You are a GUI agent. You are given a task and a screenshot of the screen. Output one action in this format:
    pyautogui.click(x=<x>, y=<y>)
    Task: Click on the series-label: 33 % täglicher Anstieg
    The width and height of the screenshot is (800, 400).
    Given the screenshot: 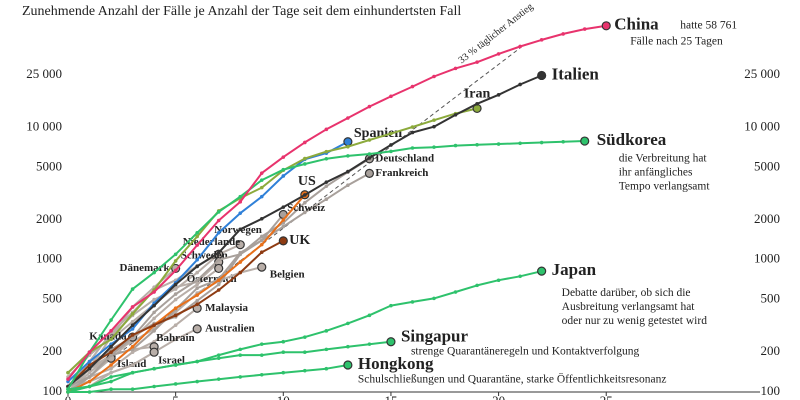 What is the action you would take?
    pyautogui.click(x=496, y=33)
    